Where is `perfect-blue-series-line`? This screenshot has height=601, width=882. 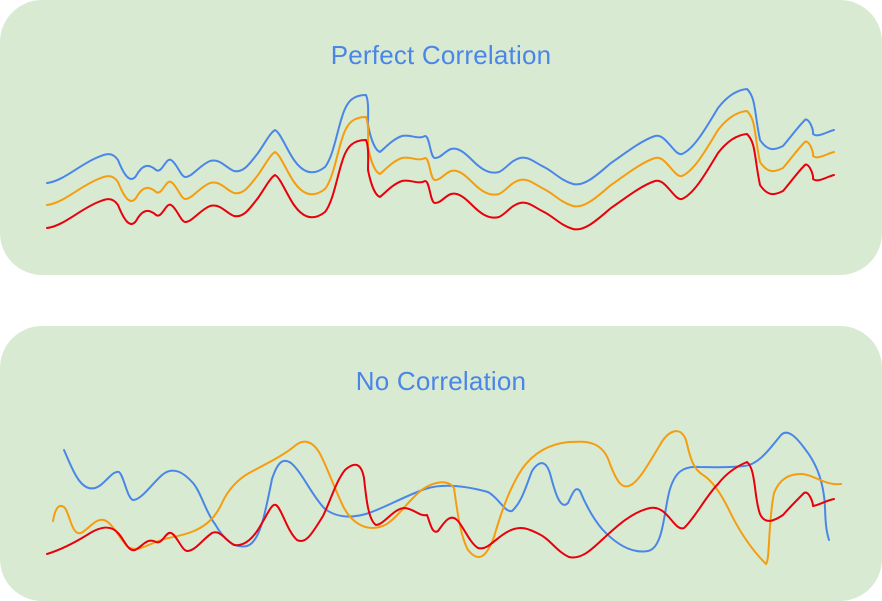
perfect-blue-series-line is located at coordinates (440, 137).